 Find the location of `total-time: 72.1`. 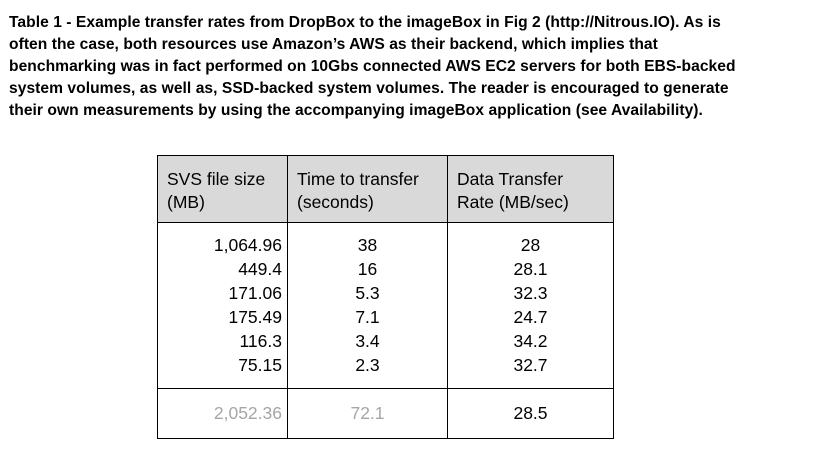

total-time: 72.1 is located at coordinates (367, 413).